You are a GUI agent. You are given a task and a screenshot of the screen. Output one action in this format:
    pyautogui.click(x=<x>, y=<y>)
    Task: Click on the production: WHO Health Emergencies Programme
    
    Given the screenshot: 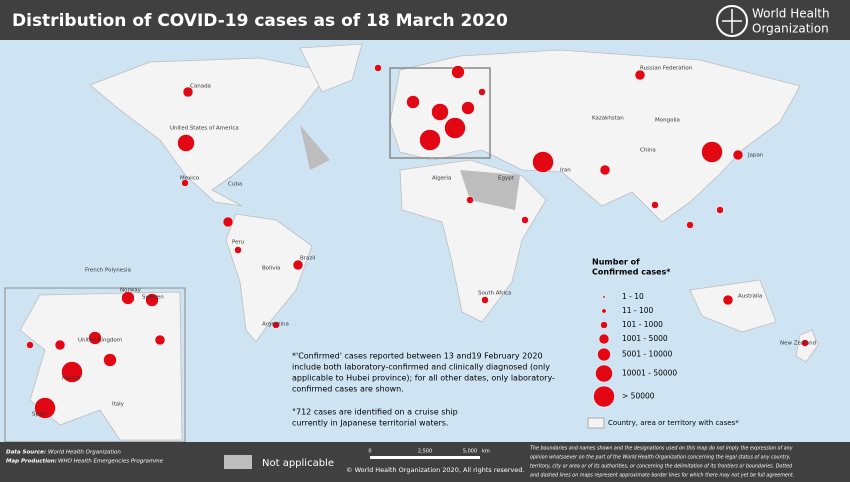 What is the action you would take?
    pyautogui.click(x=111, y=462)
    